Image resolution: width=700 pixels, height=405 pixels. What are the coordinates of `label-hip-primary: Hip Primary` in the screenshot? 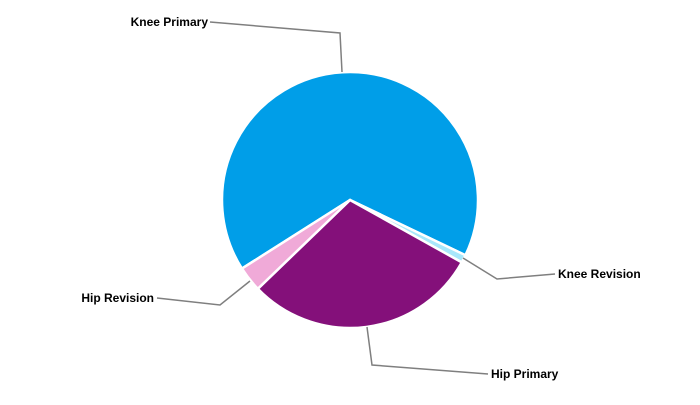 It's located at (525, 374).